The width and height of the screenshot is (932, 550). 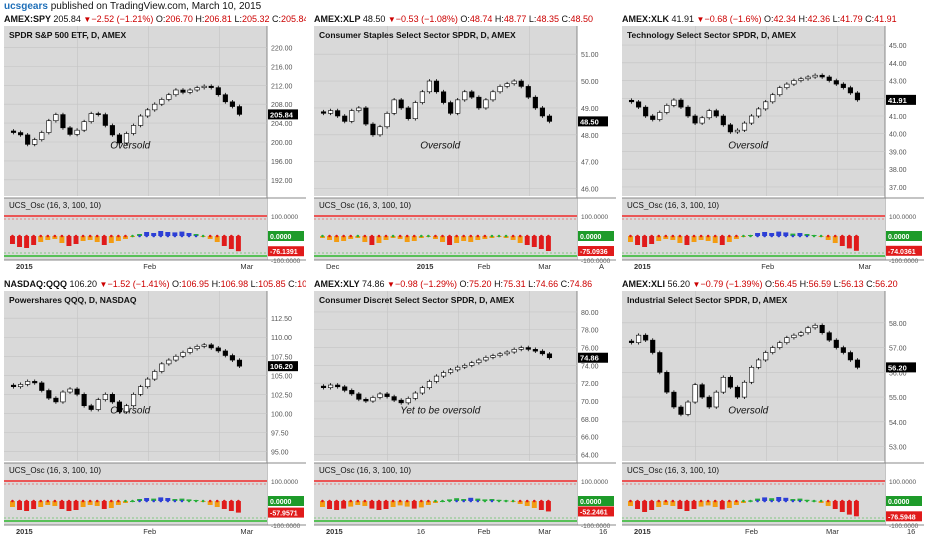 What do you see at coordinates (532, 284) in the screenshot?
I see `ohlc-key: L:` at bounding box center [532, 284].